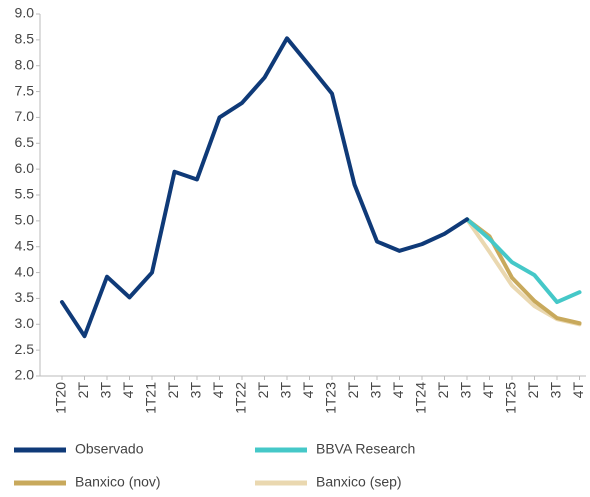  What do you see at coordinates (331, 398) in the screenshot?
I see `x-tick-label: 1T23` at bounding box center [331, 398].